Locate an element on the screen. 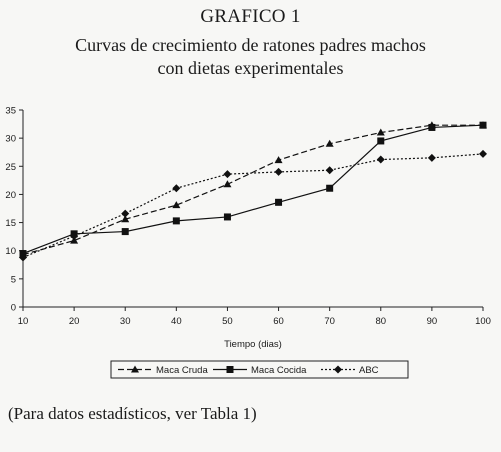  x-tick-label: 60 is located at coordinates (278, 321).